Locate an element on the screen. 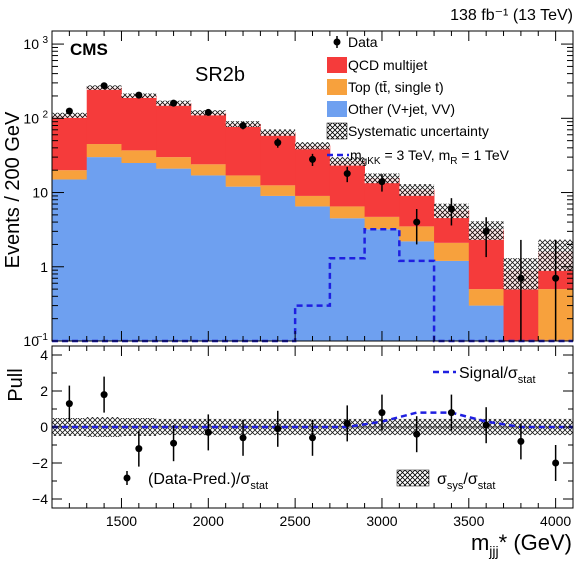 This screenshot has height=561, width=580. pull-legend-sys: σsys/σstat is located at coordinates (445, 480).